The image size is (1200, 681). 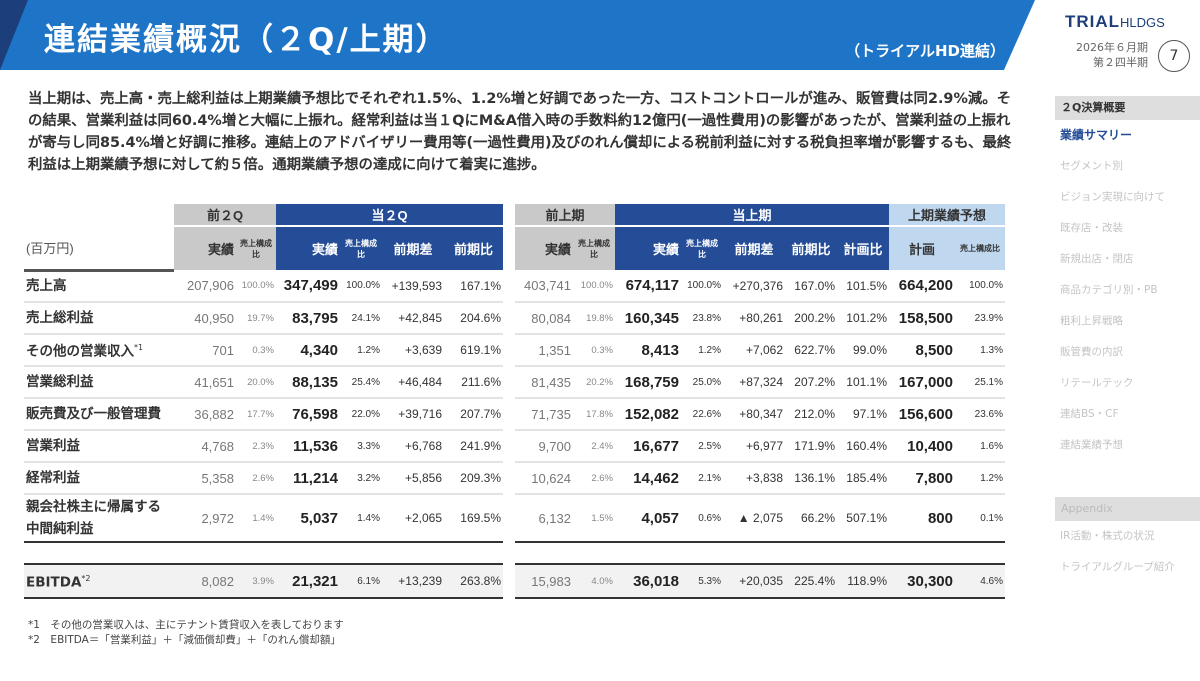 What do you see at coordinates (80, 351) in the screenshot?
I see `row-label-text: その他の営業収入` at bounding box center [80, 351].